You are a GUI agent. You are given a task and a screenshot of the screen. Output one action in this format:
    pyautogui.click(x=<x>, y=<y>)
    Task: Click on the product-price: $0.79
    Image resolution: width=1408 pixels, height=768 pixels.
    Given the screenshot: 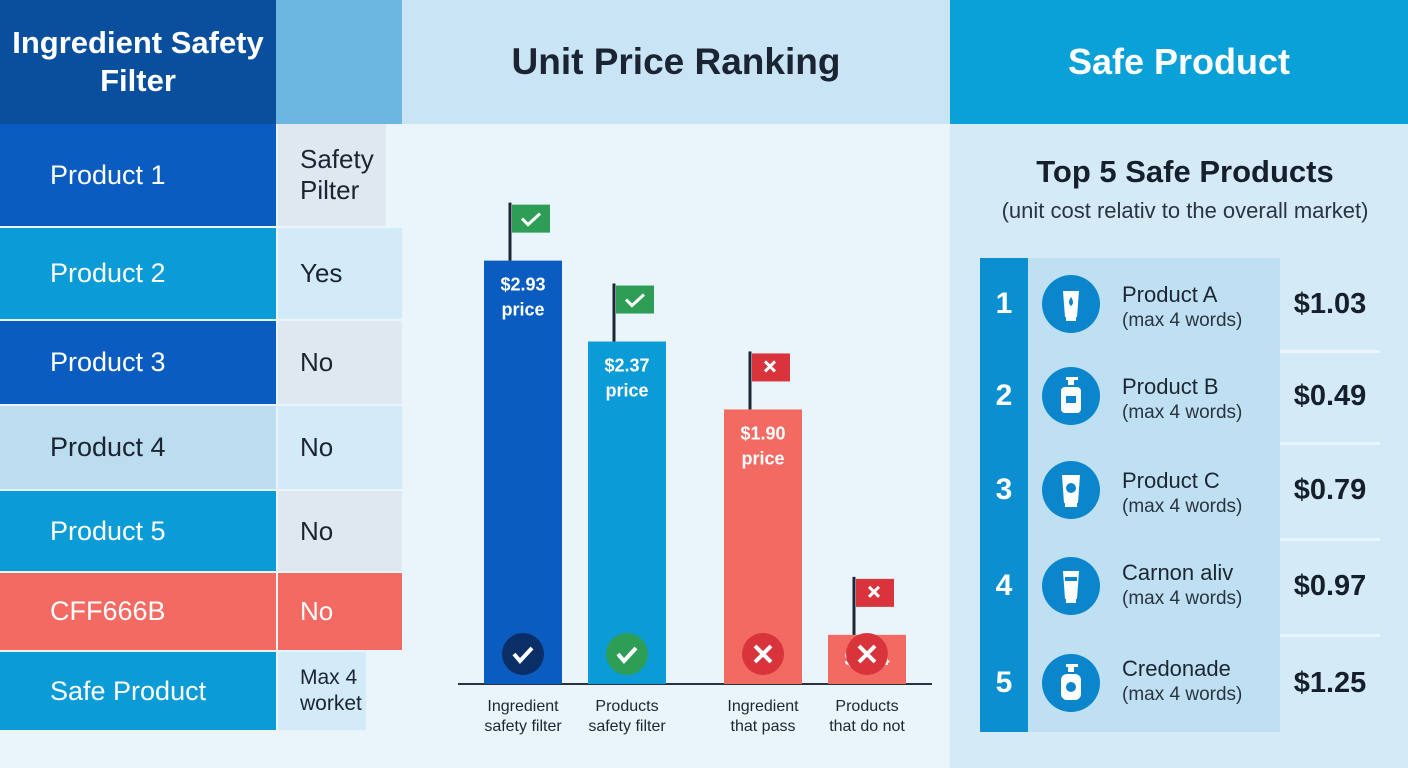 What is the action you would take?
    pyautogui.click(x=1330, y=489)
    